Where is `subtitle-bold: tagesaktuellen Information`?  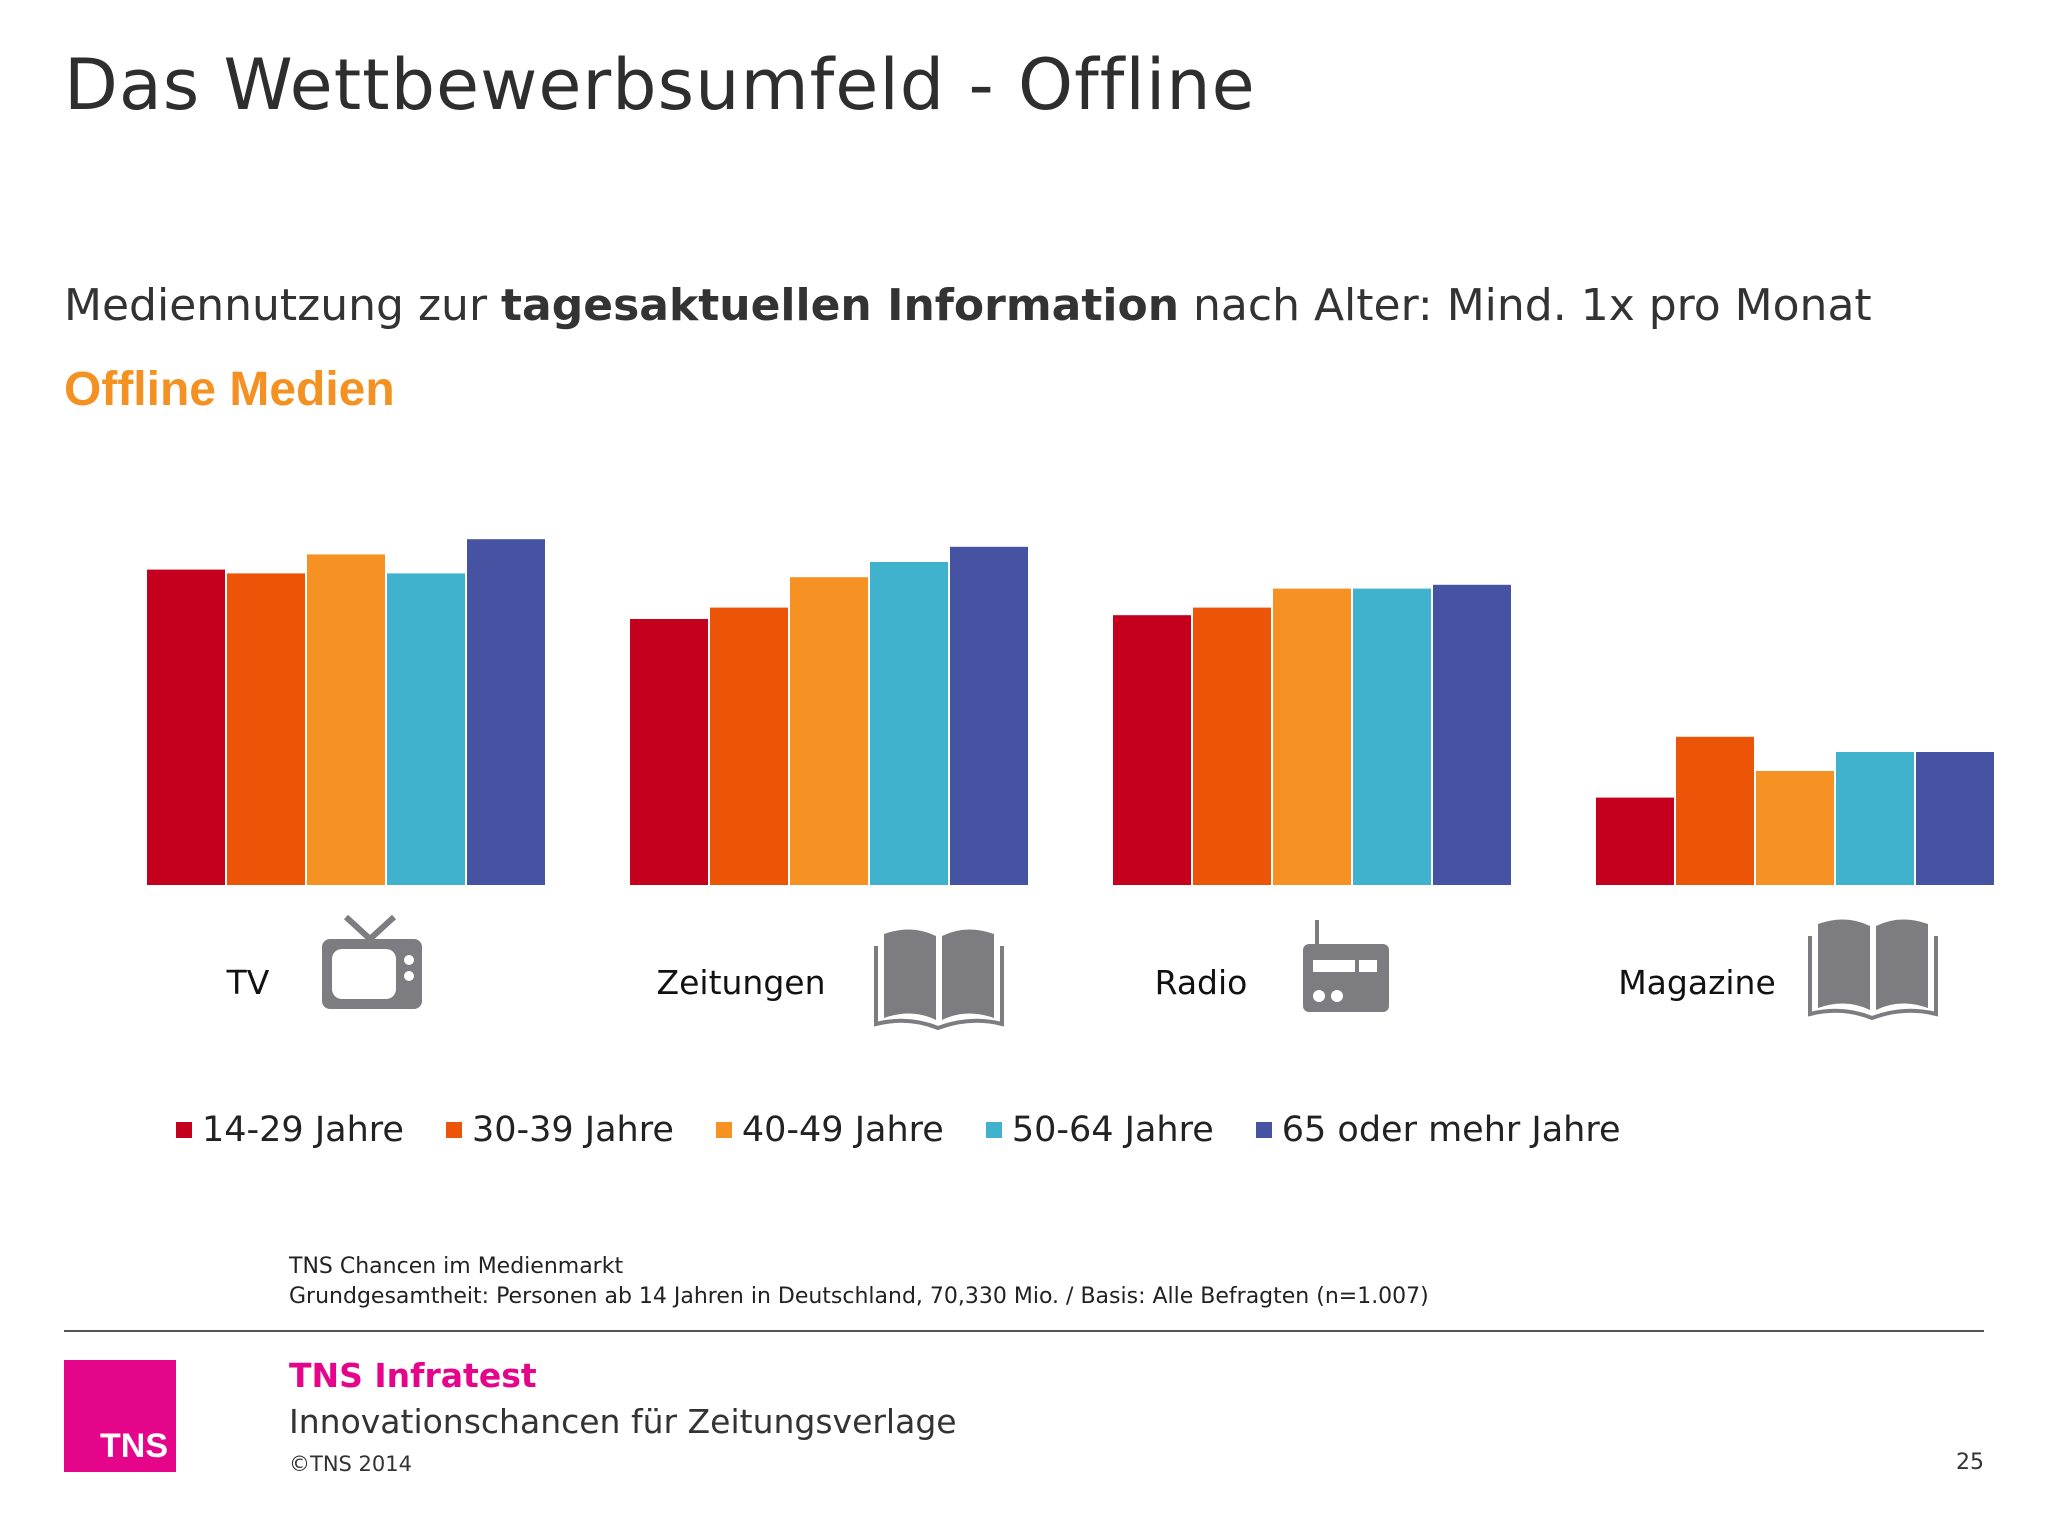
subtitle-bold: tagesaktuellen Information is located at coordinates (840, 305).